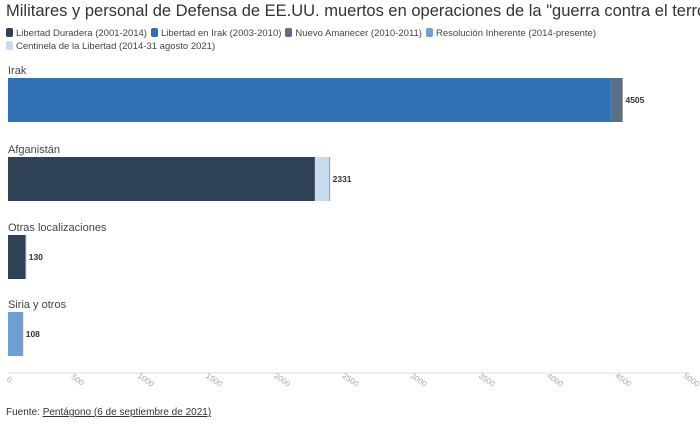  What do you see at coordinates (221, 33) in the screenshot?
I see `legend-label: Libertad en Irak (2003-2010)` at bounding box center [221, 33].